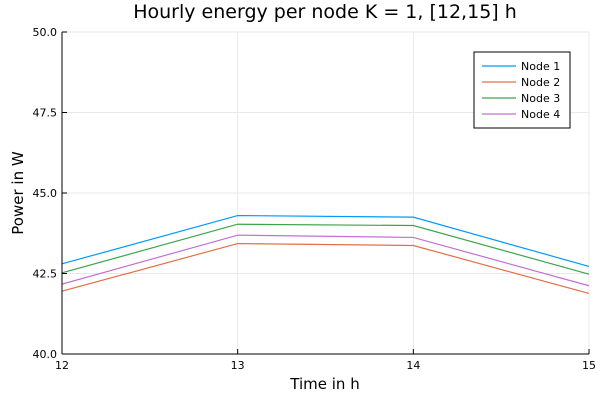 The height and width of the screenshot is (400, 600). Describe the element at coordinates (45, 354) in the screenshot. I see `y-tick-label: 40.0` at that location.